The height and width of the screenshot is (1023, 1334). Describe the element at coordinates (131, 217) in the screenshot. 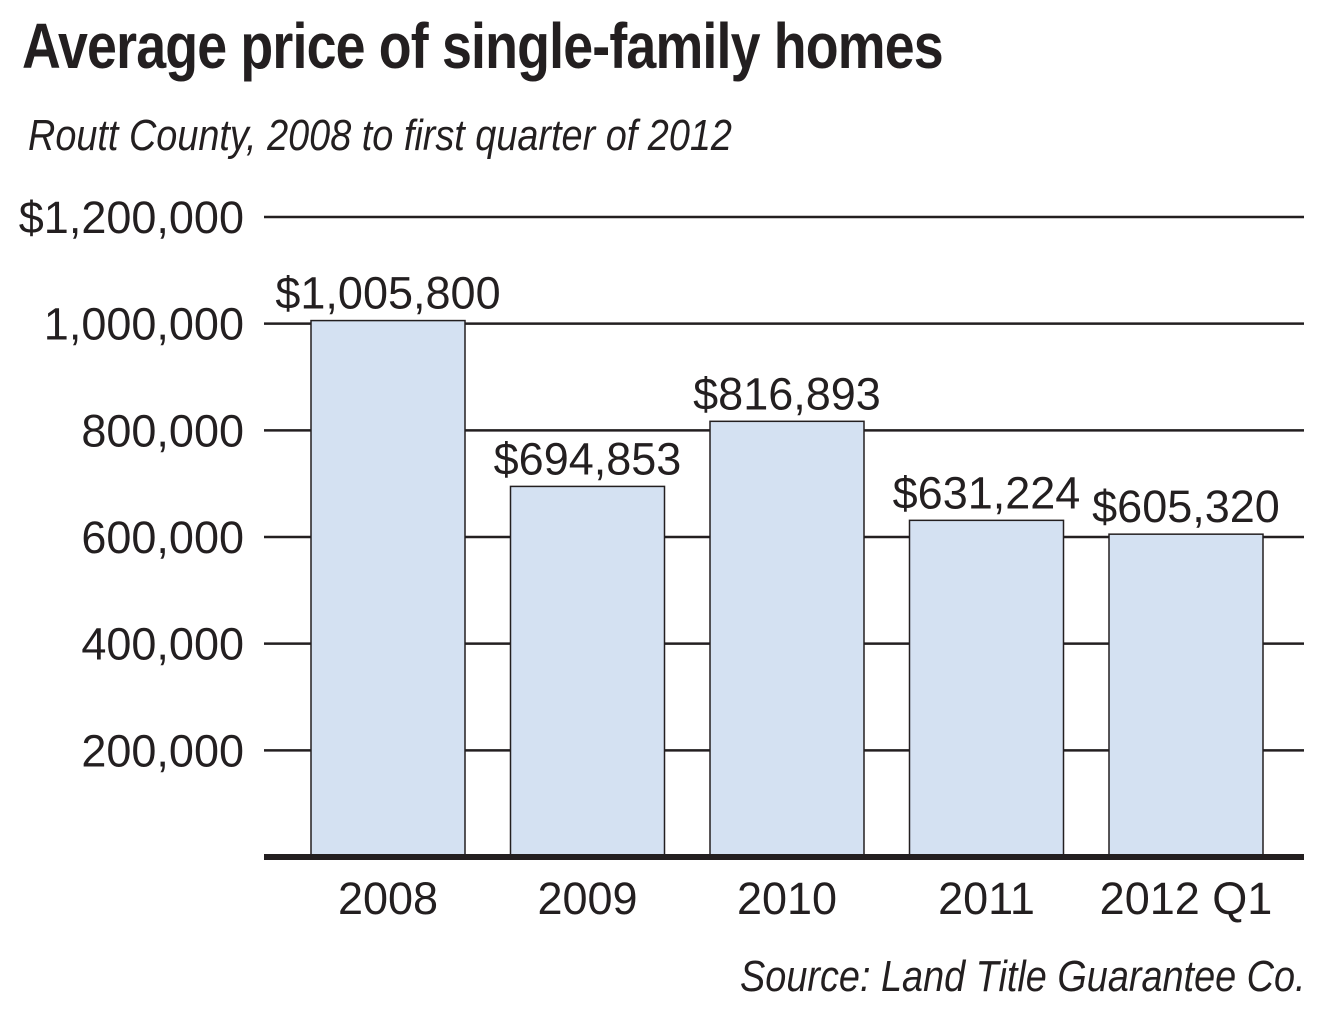

I see `y-tick-label: $1,200,000` at that location.